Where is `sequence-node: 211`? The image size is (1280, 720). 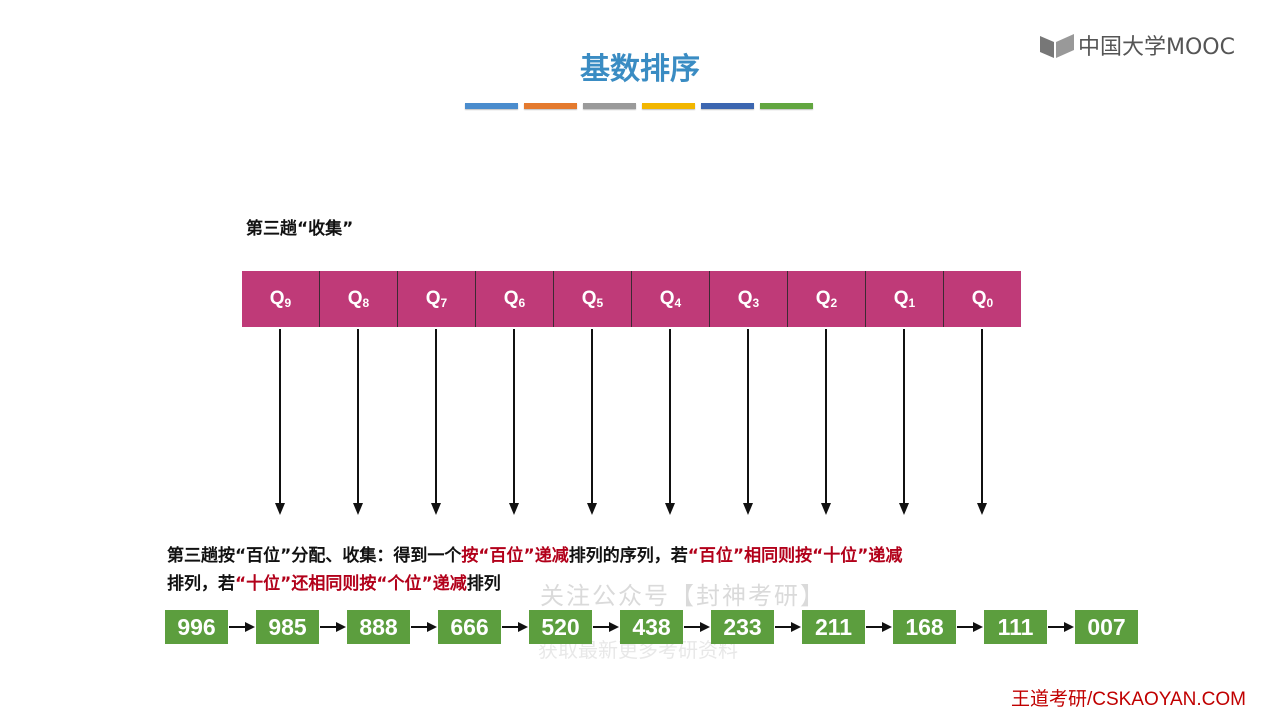 sequence-node: 211 is located at coordinates (833, 627).